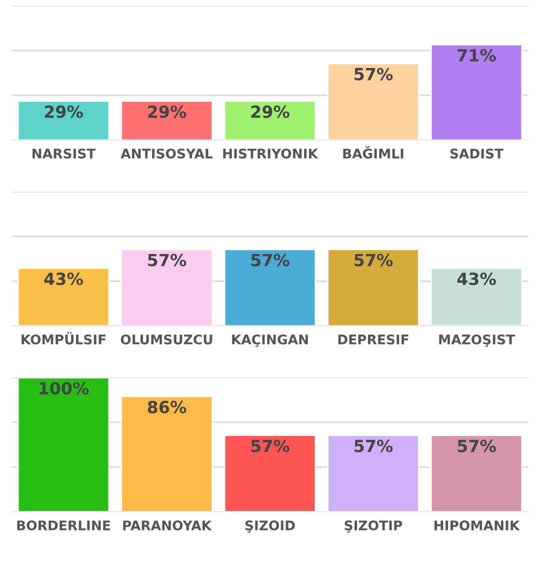  Describe the element at coordinates (477, 340) in the screenshot. I see `x-tick-label: MAZOŞIST` at that location.